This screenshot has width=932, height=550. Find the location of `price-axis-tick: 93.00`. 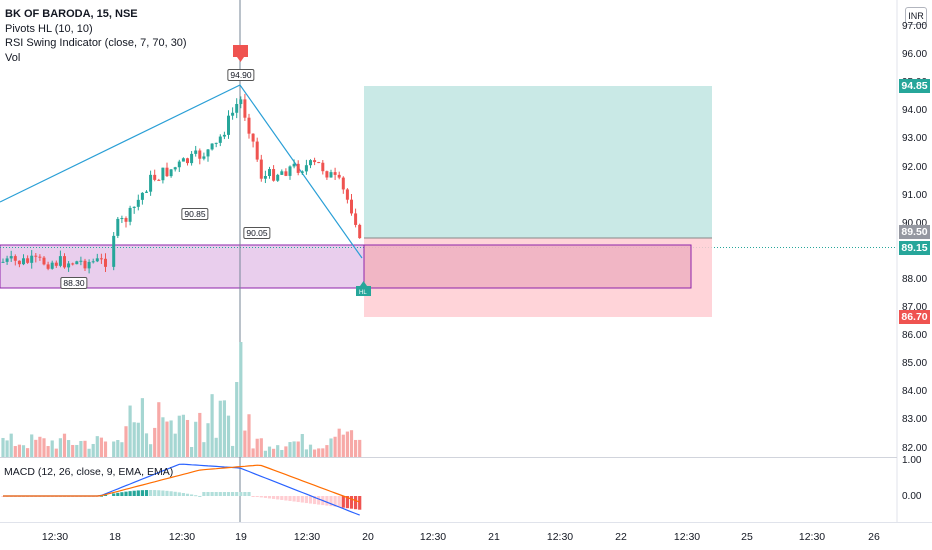

price-axis-tick: 93.00 is located at coordinates (915, 139).